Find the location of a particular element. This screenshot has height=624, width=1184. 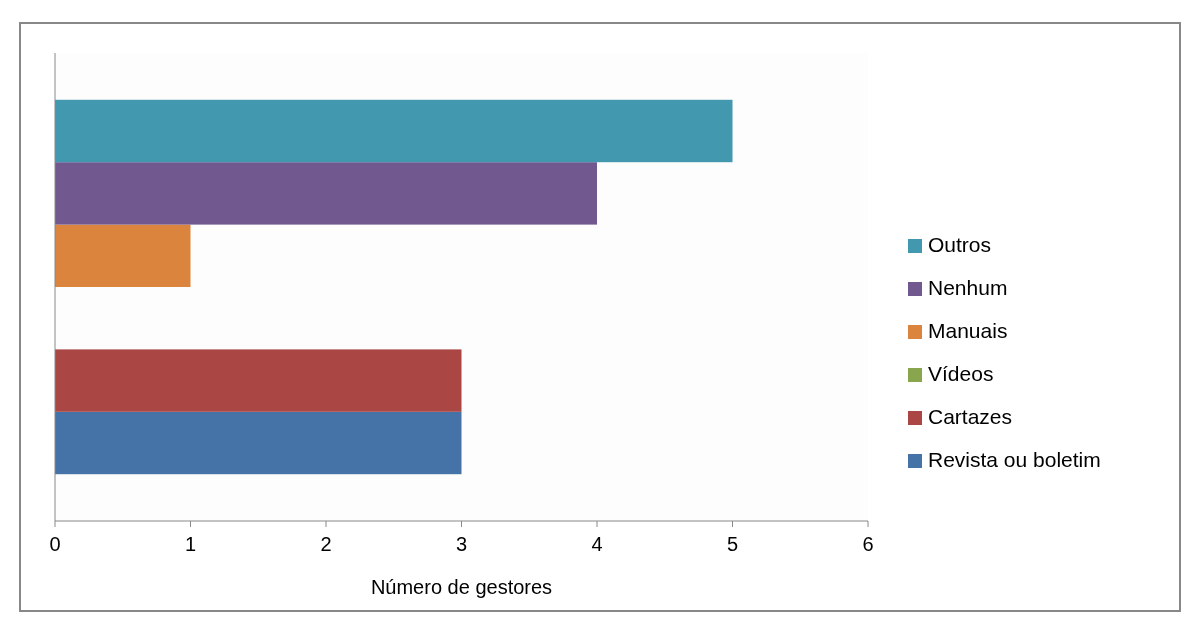

x-tick-label: 3 is located at coordinates (461, 544).